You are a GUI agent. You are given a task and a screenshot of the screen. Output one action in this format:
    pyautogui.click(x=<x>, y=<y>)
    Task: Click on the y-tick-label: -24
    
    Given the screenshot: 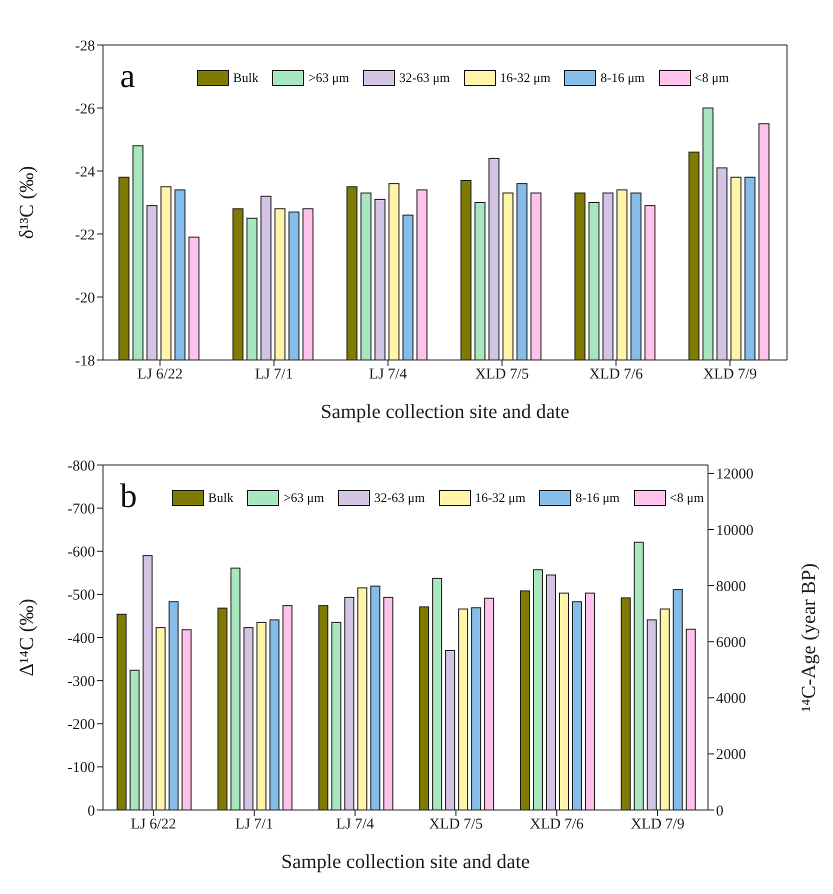 What is the action you would take?
    pyautogui.click(x=85, y=172)
    